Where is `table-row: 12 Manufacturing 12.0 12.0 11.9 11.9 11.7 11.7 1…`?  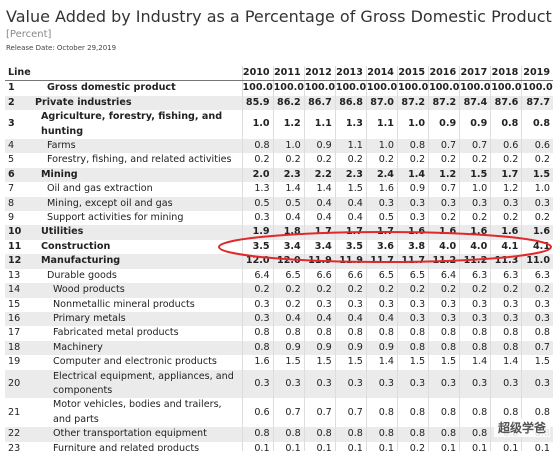
table-row: 12 Manufacturing 12.0 12.0 11.9 11.9 11.7 11.7 1… is located at coordinates (279, 261).